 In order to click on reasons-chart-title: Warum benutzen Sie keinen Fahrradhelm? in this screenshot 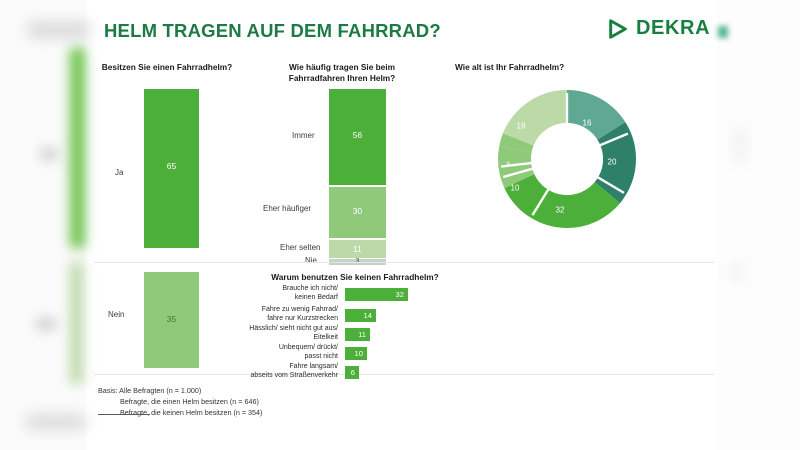, I will do `click(355, 277)`.